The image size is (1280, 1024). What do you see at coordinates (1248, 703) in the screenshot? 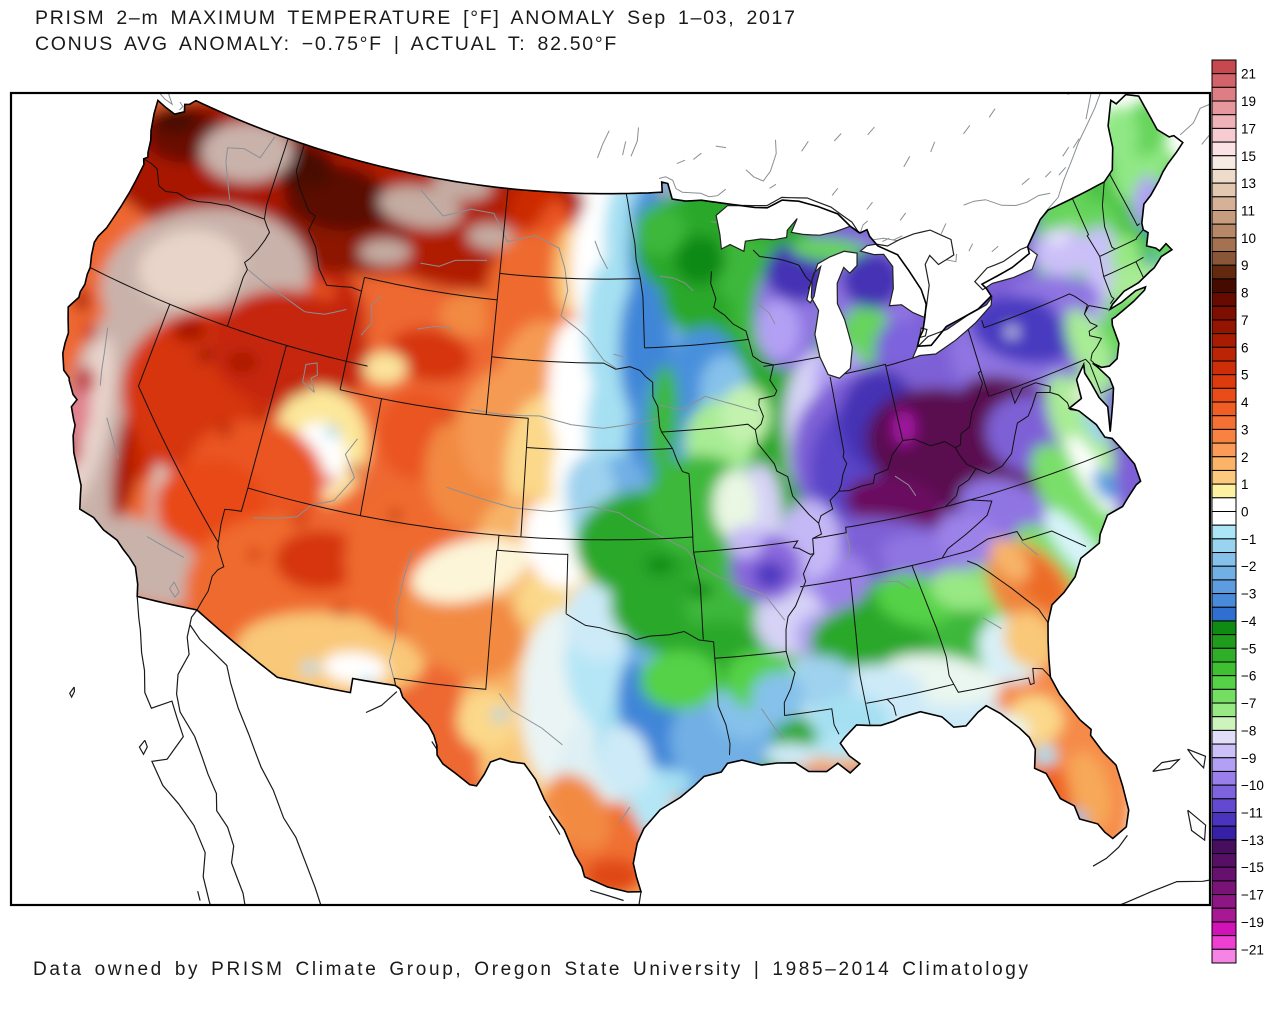
I see `svg-text: −7` at bounding box center [1248, 703].